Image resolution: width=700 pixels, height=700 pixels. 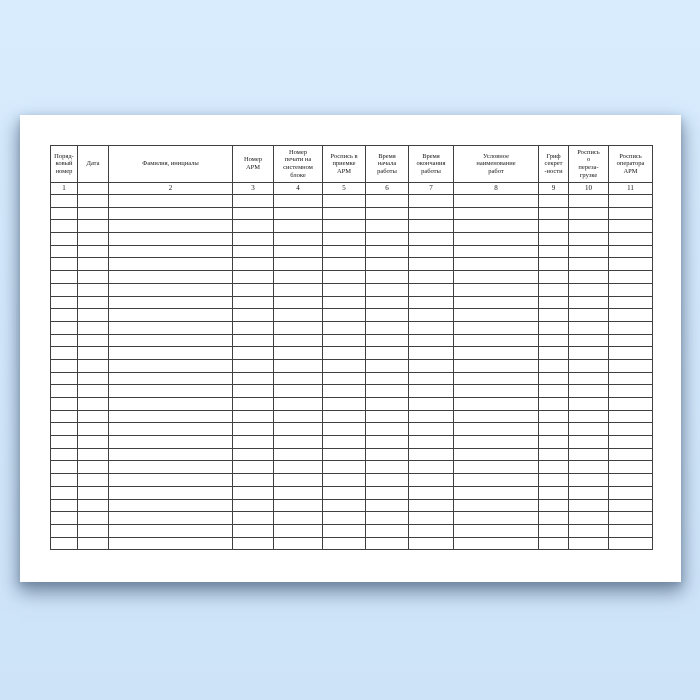 I want to click on column-number-6: 6, so click(x=387, y=188).